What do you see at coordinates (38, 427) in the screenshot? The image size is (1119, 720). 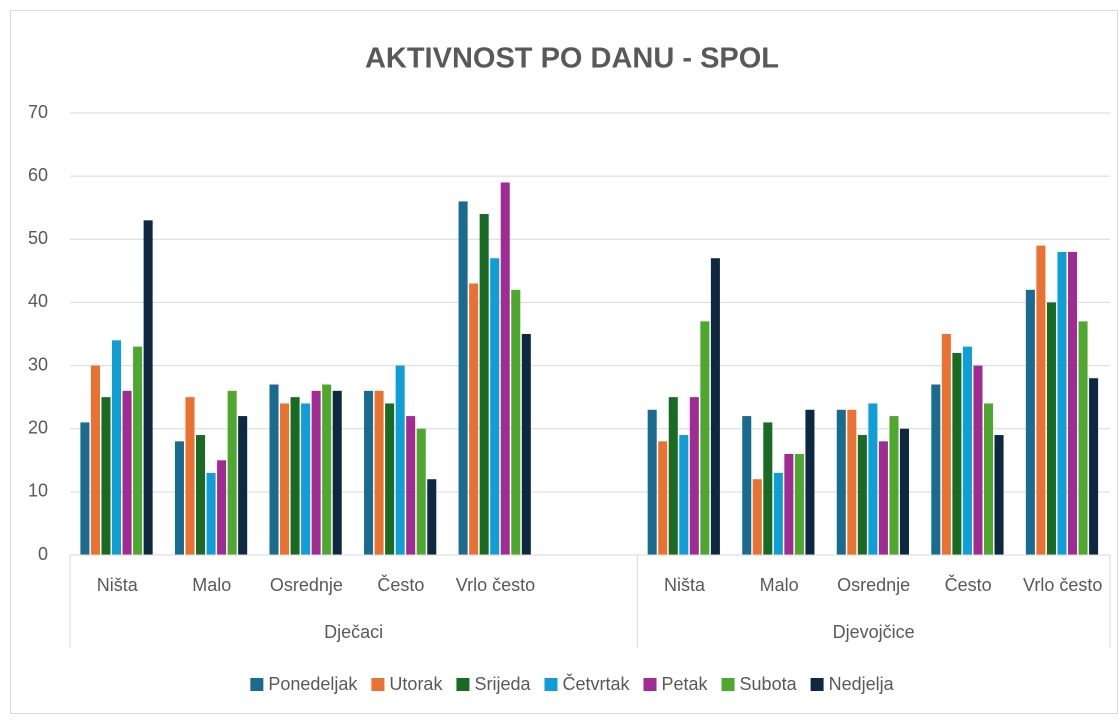 I see `y-tick-label: 20` at bounding box center [38, 427].